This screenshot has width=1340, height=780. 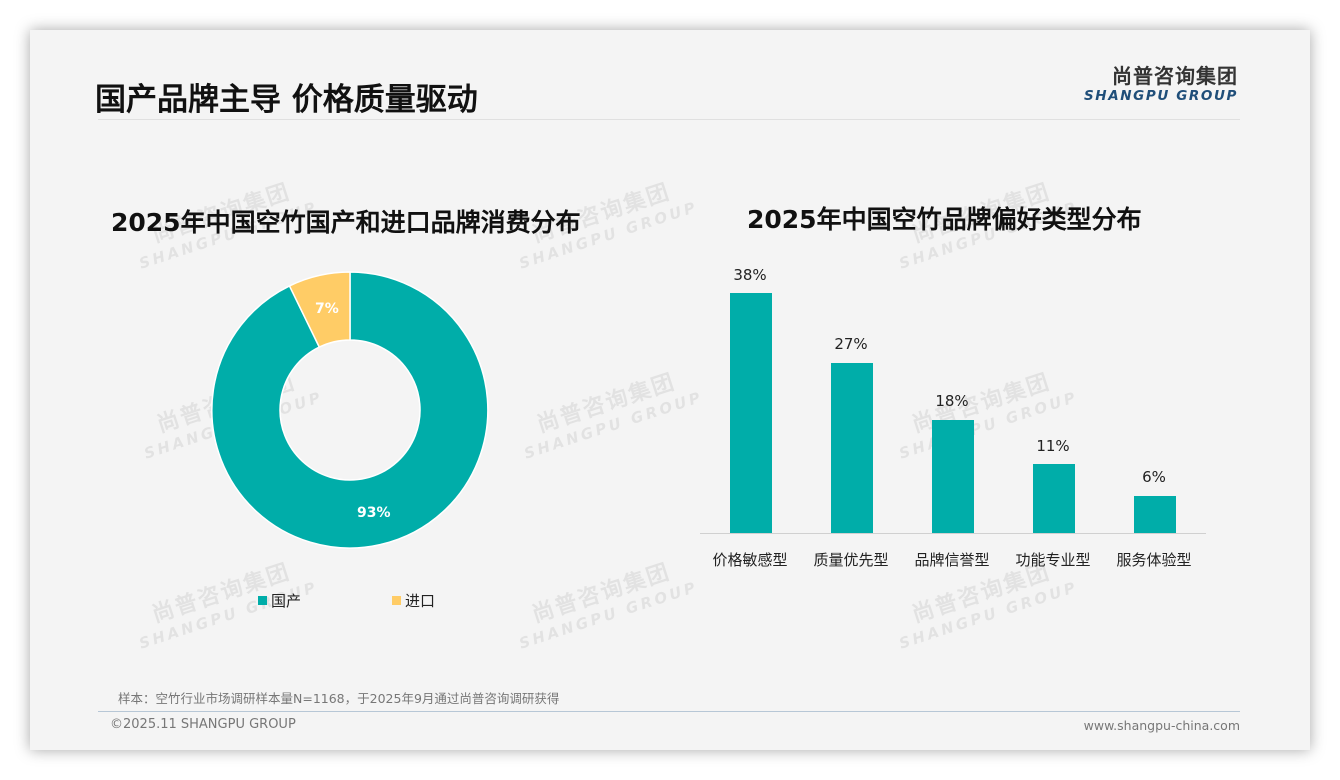 What do you see at coordinates (203, 724) in the screenshot?
I see `copyright-text: ©2025.11 SHANGPU GROUP` at bounding box center [203, 724].